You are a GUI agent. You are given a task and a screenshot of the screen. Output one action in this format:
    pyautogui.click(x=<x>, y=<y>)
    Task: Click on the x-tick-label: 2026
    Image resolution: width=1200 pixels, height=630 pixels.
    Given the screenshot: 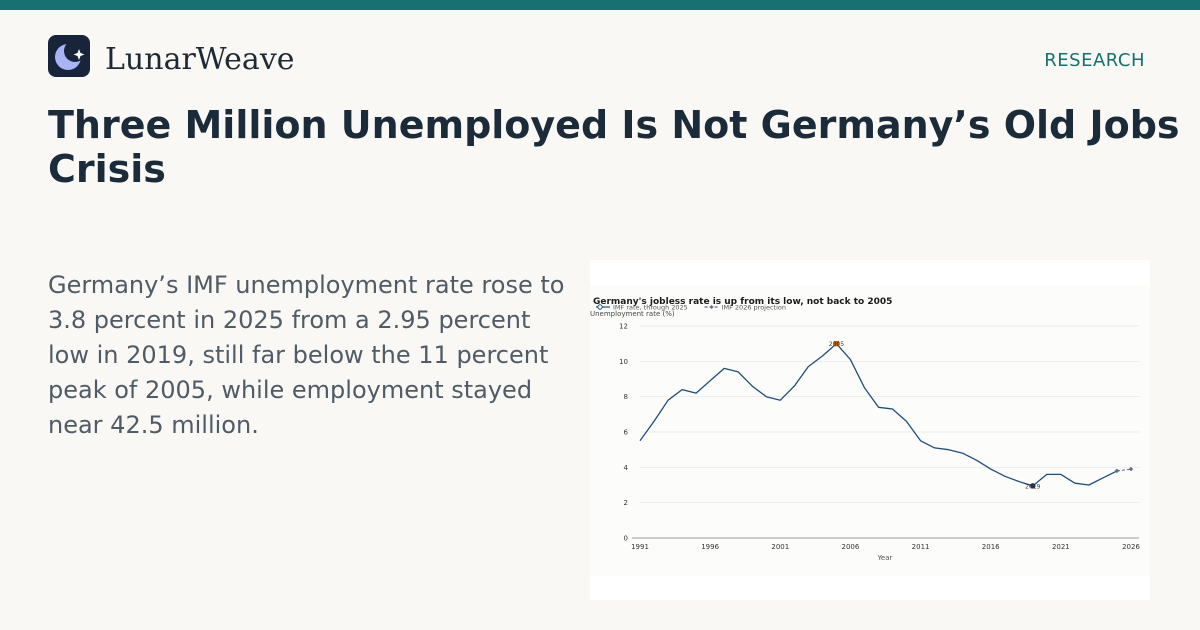 What is the action you would take?
    pyautogui.click(x=1131, y=547)
    